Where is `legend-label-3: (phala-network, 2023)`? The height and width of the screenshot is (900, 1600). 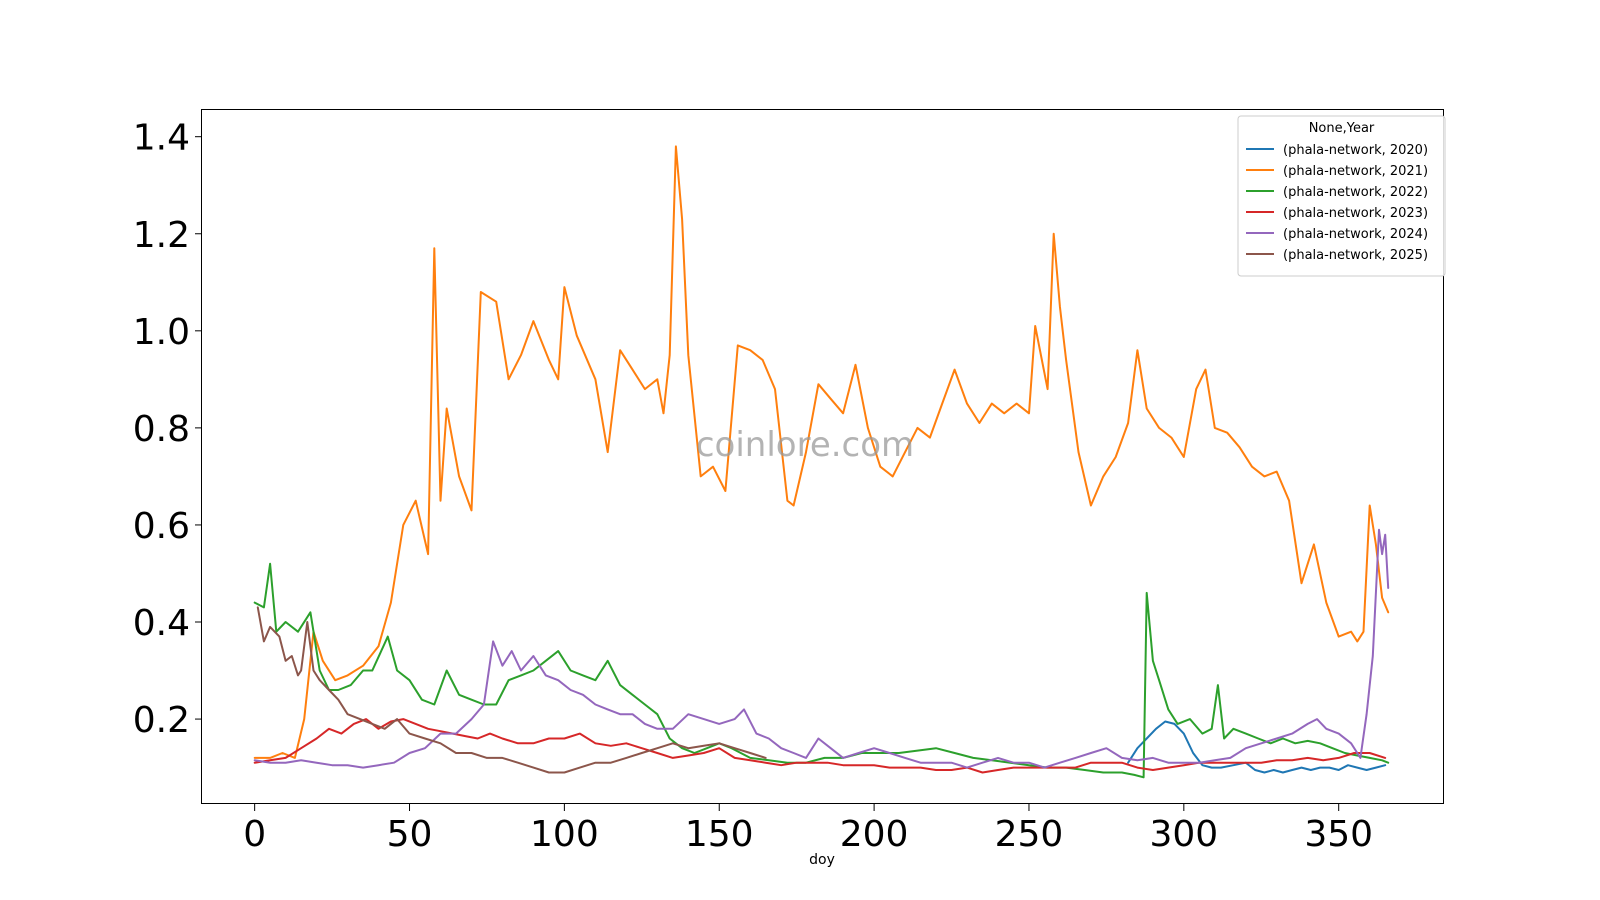
legend-label-3: (phala-network, 2023) is located at coordinates (1355, 213).